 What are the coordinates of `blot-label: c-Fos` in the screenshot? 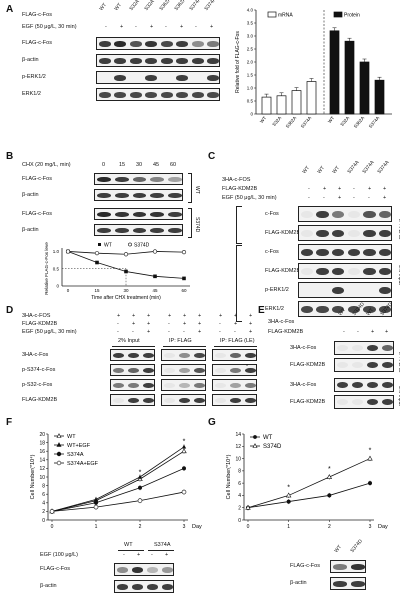 It's located at (272, 252).